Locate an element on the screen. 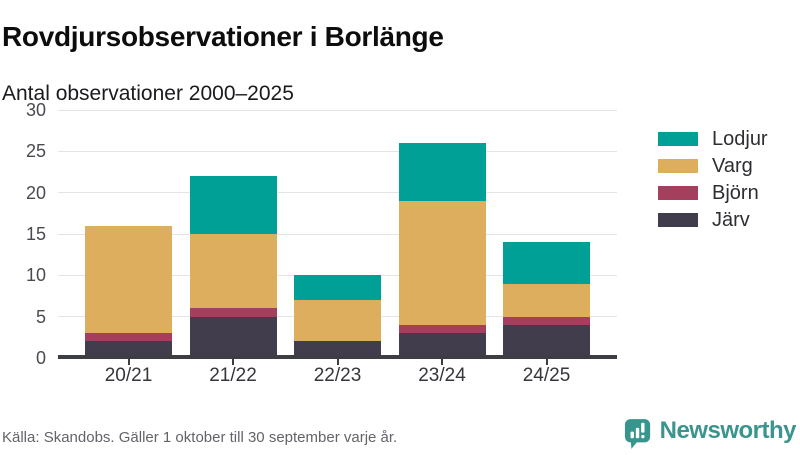 The image size is (800, 455). legend-item-Lodjur: Lodjur is located at coordinates (713, 139).